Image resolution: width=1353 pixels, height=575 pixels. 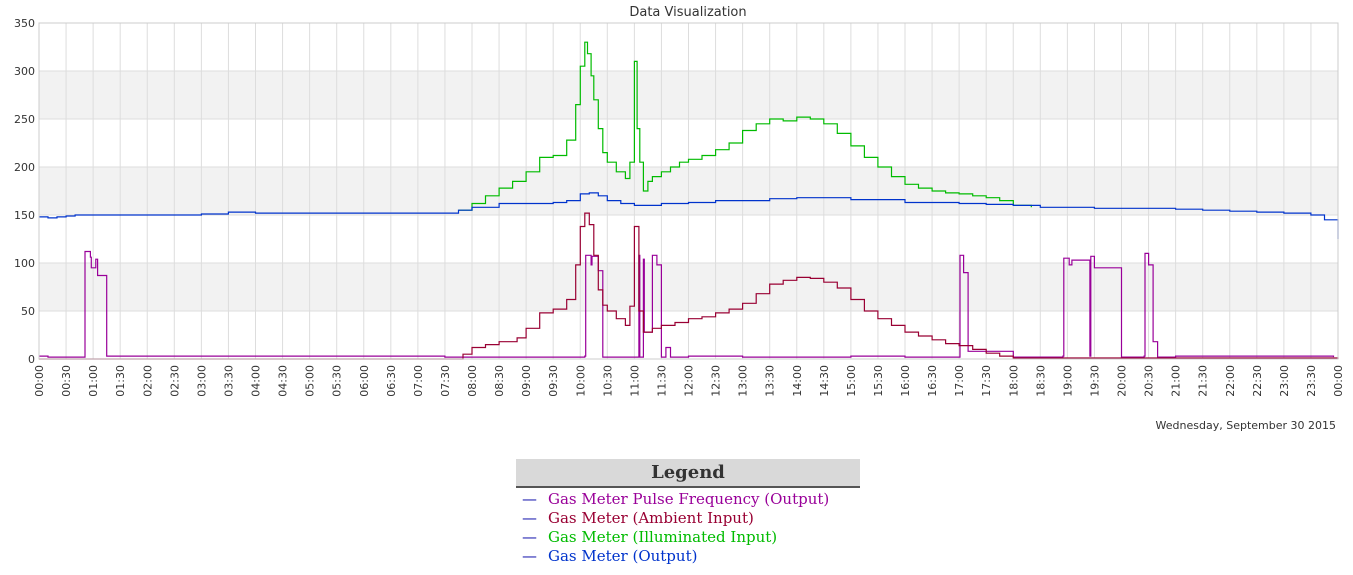 What do you see at coordinates (688, 473) in the screenshot?
I see `legend-title: Legend` at bounding box center [688, 473].